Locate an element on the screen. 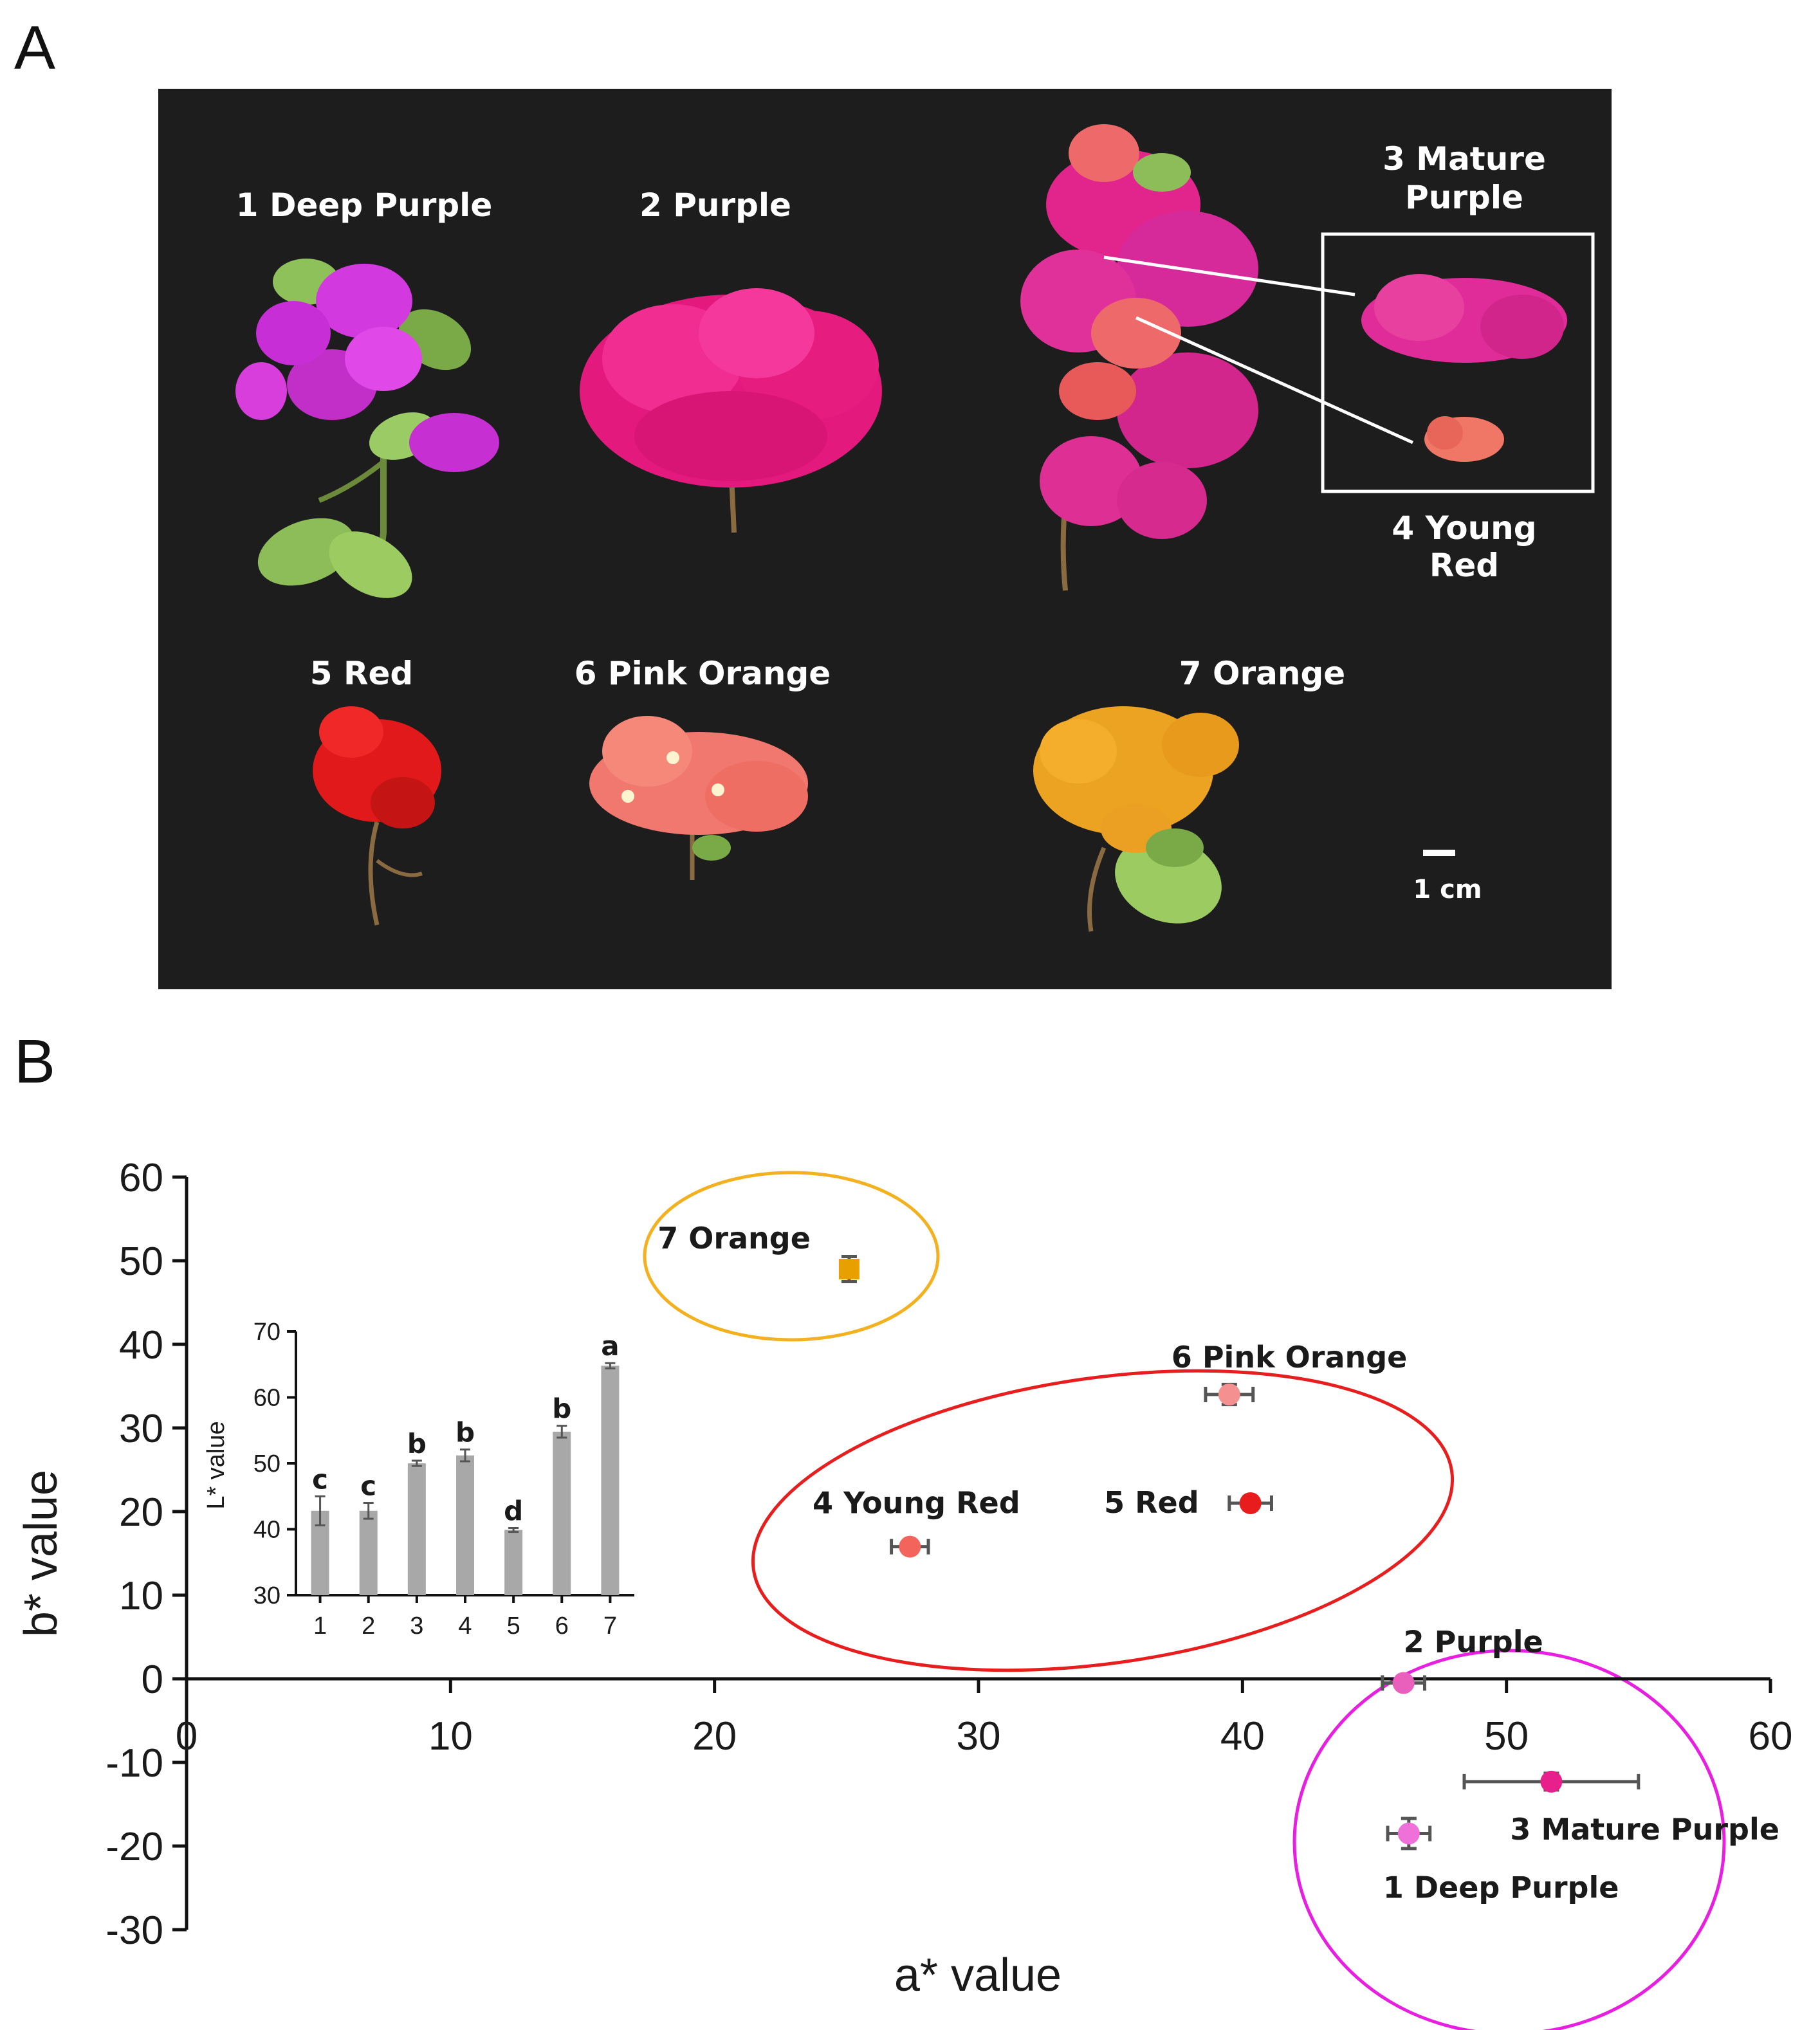 This screenshot has width=1820, height=2030. y-tick-label: 60 is located at coordinates (141, 1178).